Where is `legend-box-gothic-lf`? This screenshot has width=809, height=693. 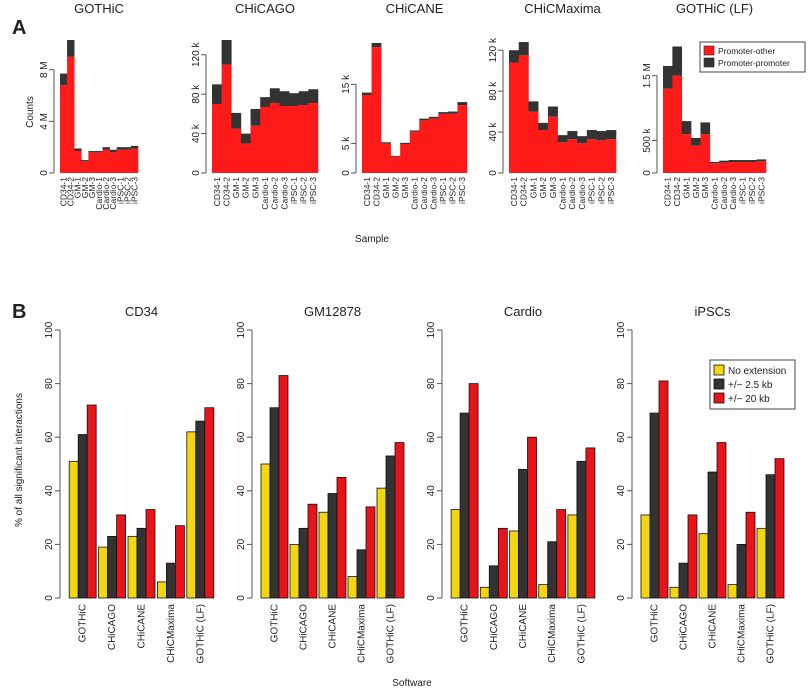 legend-box-gothic-lf is located at coordinates (752, 57).